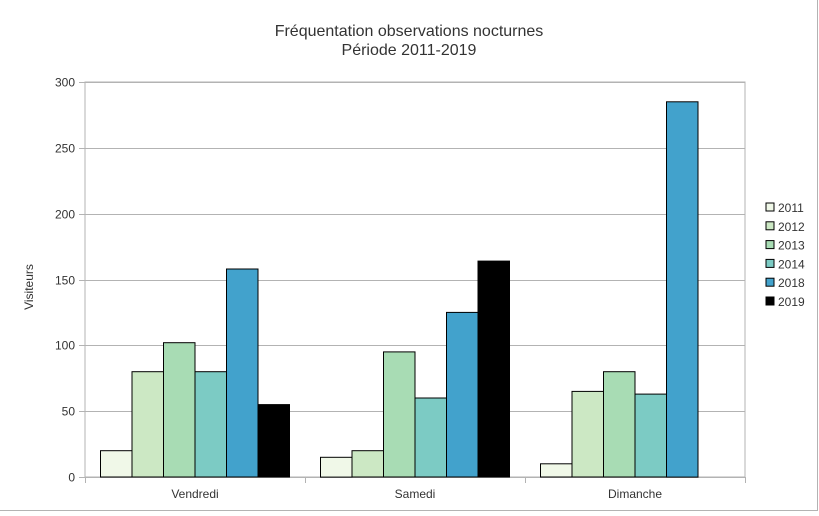  Describe the element at coordinates (791, 264) in the screenshot. I see `legend-label-2014: 2014` at that location.